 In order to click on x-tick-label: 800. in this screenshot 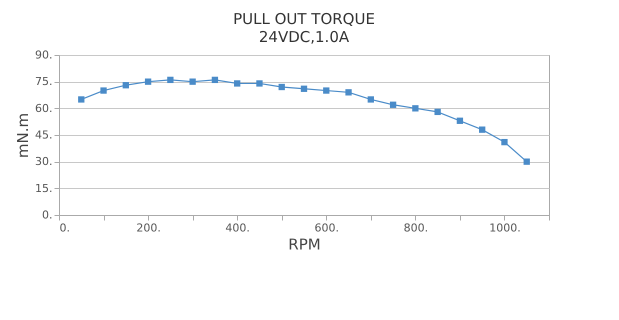, I will do `click(416, 228)`.